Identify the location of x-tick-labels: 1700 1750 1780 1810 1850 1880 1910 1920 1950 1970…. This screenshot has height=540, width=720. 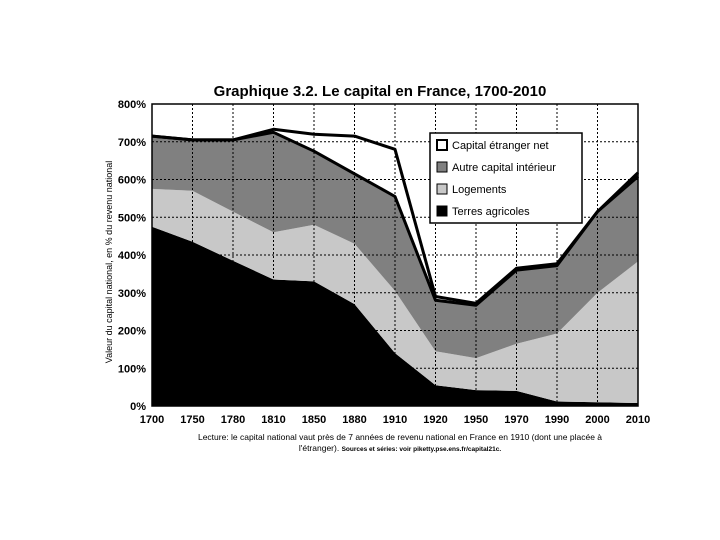
(395, 420).